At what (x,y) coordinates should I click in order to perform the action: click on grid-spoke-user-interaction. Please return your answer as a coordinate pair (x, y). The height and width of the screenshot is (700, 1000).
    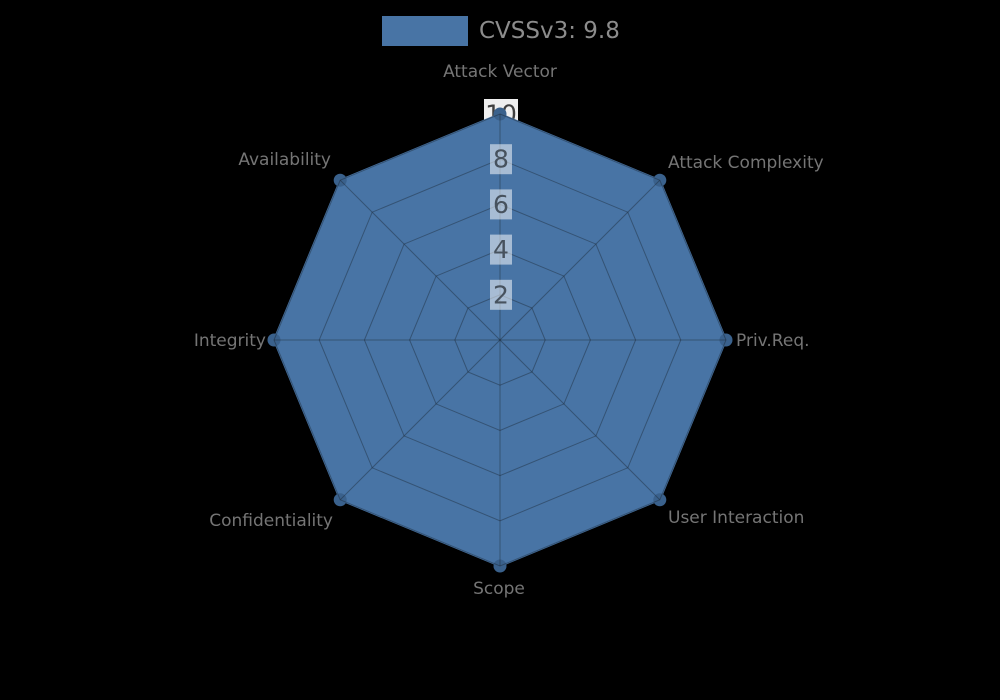
    Looking at the image, I should click on (580, 420).